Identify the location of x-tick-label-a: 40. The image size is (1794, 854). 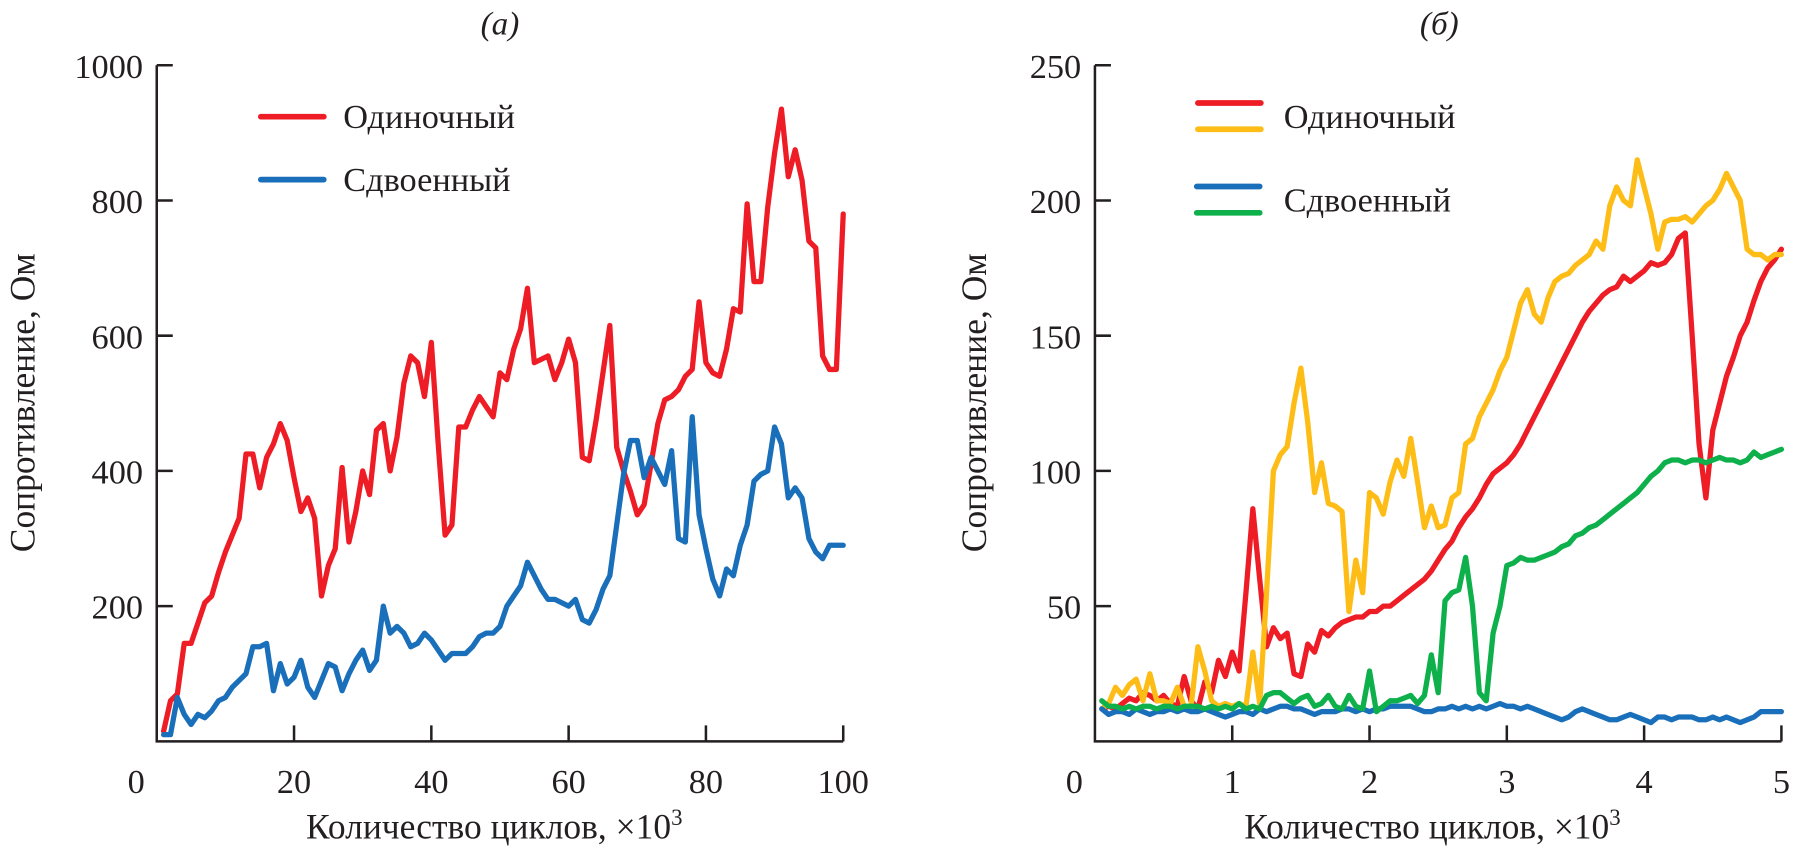
(431, 782).